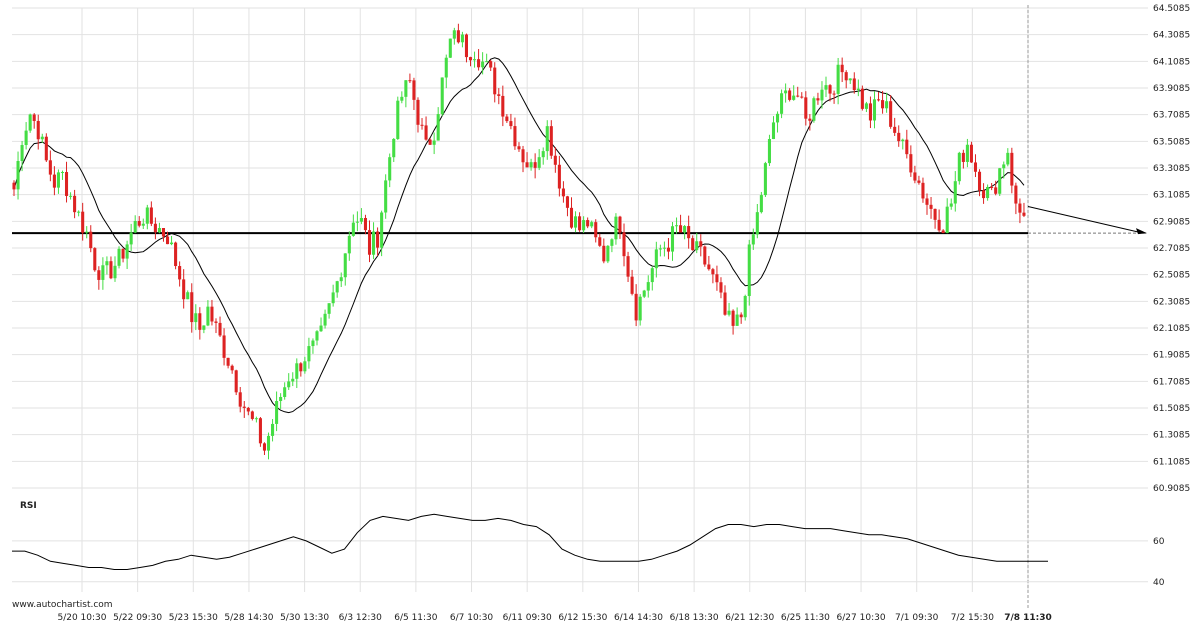  What do you see at coordinates (1171, 116) in the screenshot?
I see `price-tick-label: 63.7085` at bounding box center [1171, 116].